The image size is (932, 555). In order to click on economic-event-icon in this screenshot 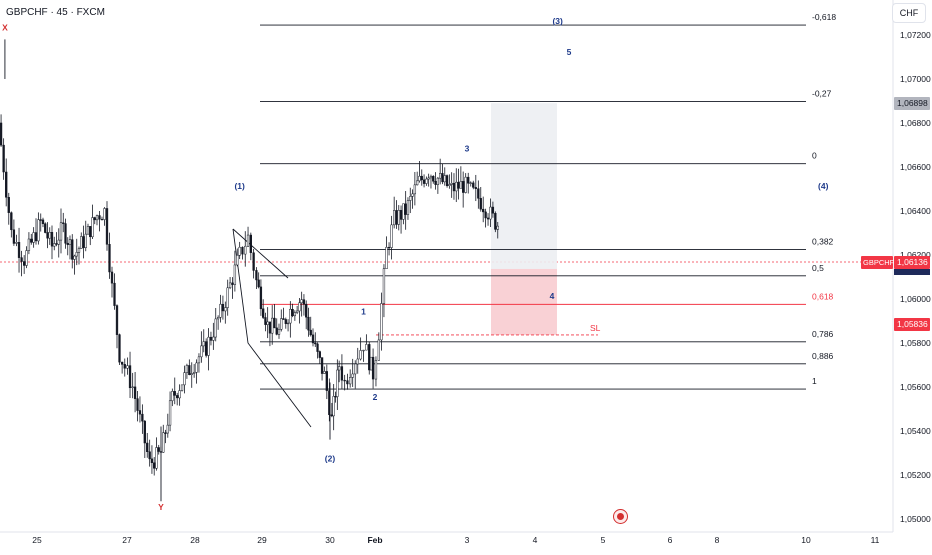, I will do `click(620, 516)`.